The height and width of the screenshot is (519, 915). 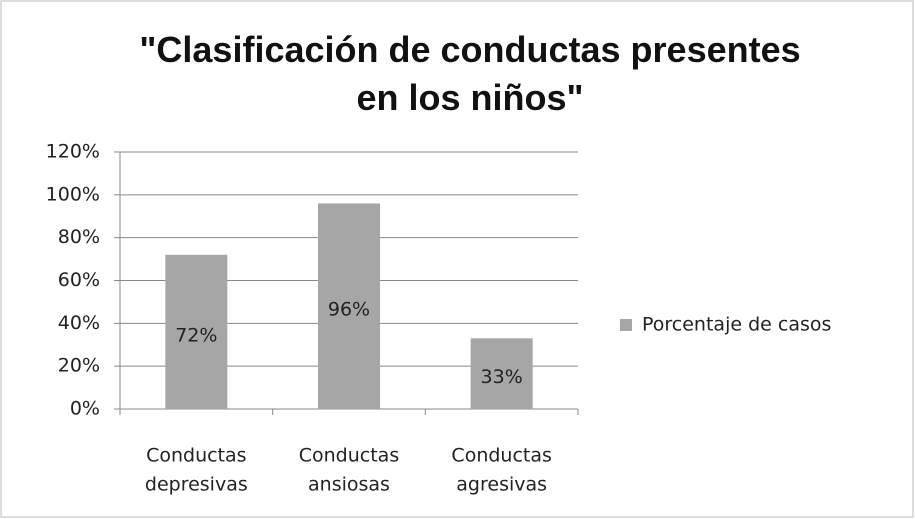 I want to click on y-tick-label: 0%, so click(x=85, y=409).